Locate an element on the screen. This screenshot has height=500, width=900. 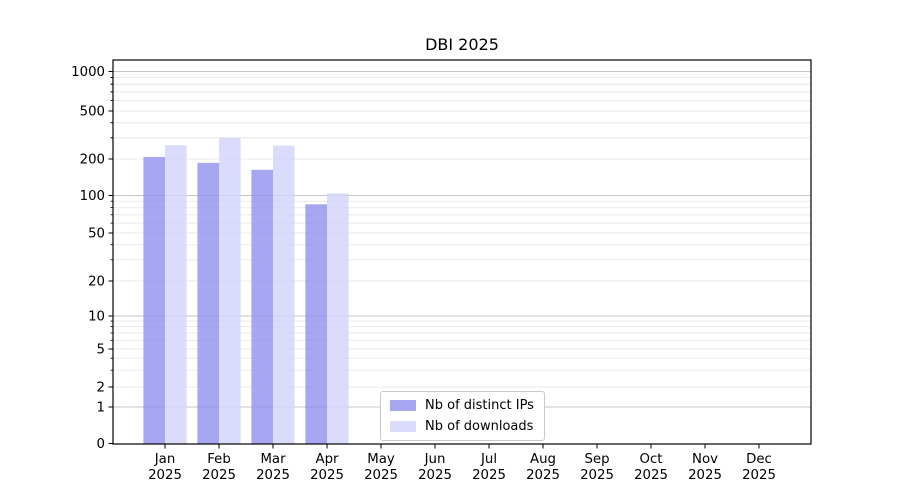
x-tick-label-month: Oct is located at coordinates (651, 459).